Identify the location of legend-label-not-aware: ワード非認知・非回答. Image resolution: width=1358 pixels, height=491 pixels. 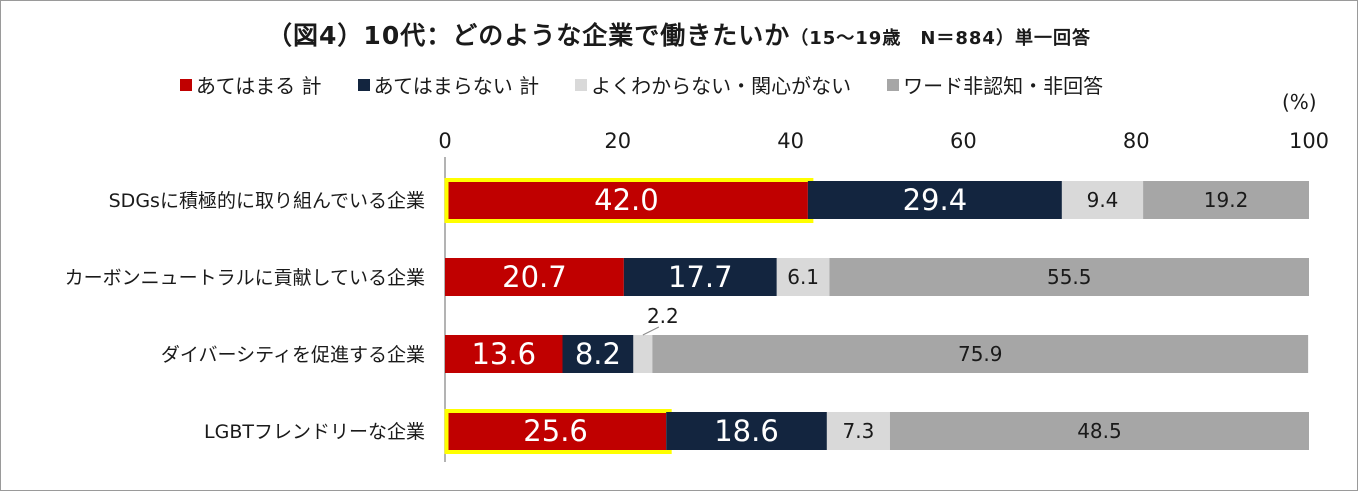
(1003, 86).